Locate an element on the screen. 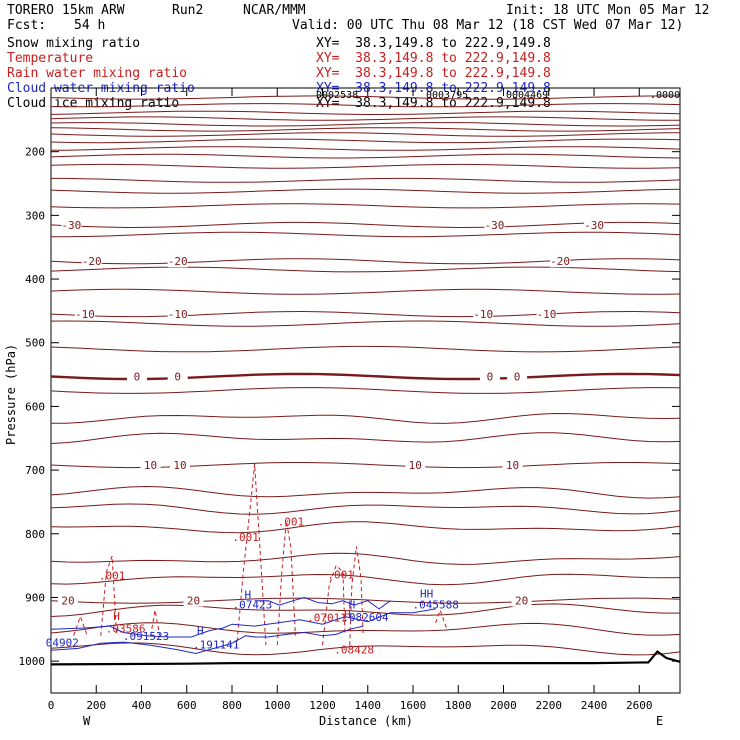 This screenshot has width=740, height=740. contour-label: 20 is located at coordinates (193, 601).